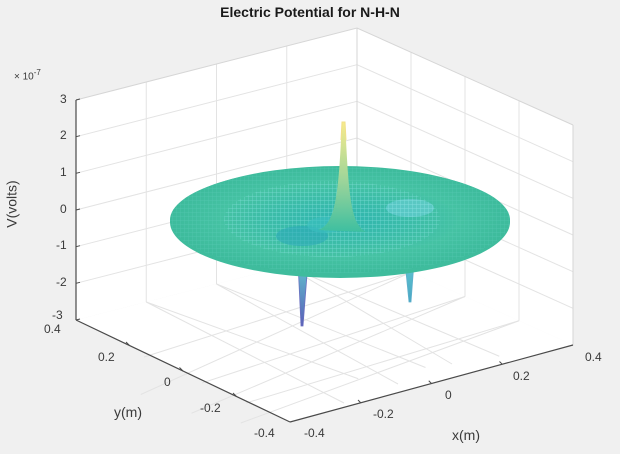 The image size is (620, 454). What do you see at coordinates (27, 75) in the screenshot?
I see `z-exponent-label: × 10⁻⁷` at bounding box center [27, 75].